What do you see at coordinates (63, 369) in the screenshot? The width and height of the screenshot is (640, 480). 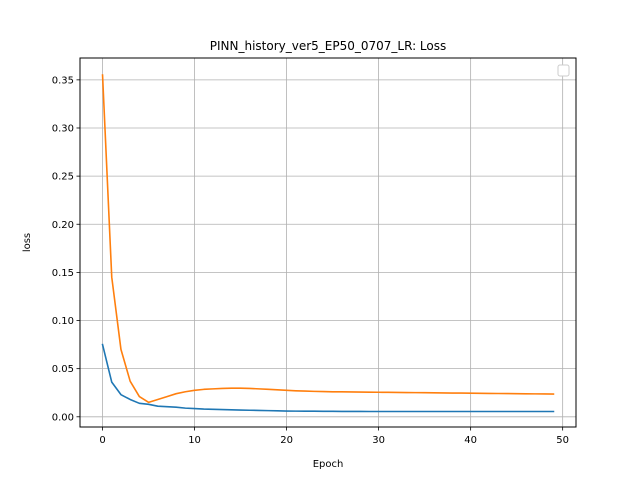 I see `y-tick-label: 0.05` at bounding box center [63, 369].